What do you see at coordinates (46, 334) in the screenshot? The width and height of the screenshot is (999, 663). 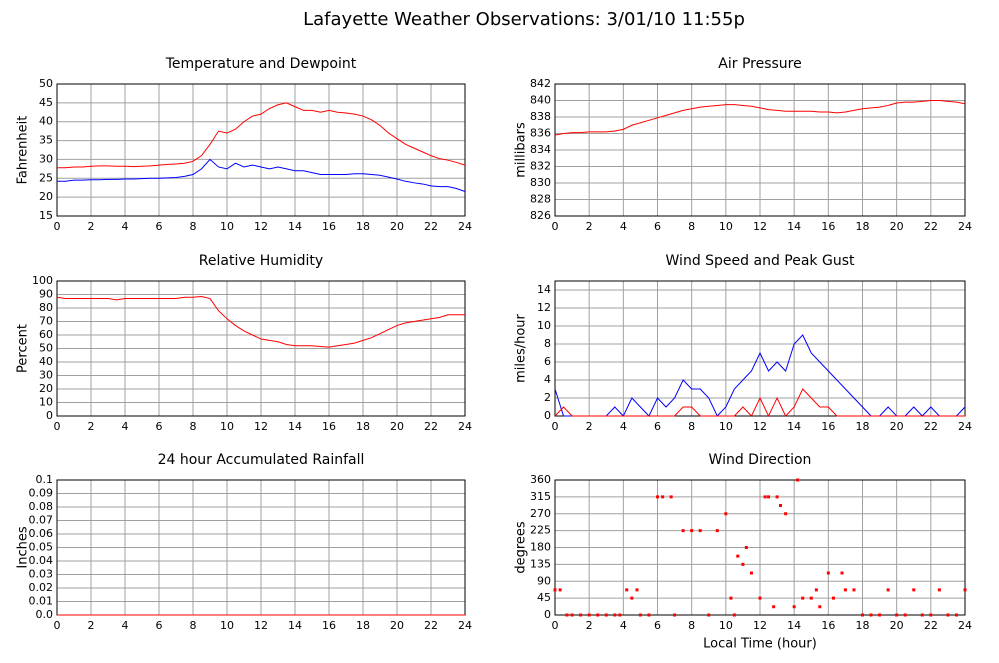 I see `y-tick-label: 60` at bounding box center [46, 334].